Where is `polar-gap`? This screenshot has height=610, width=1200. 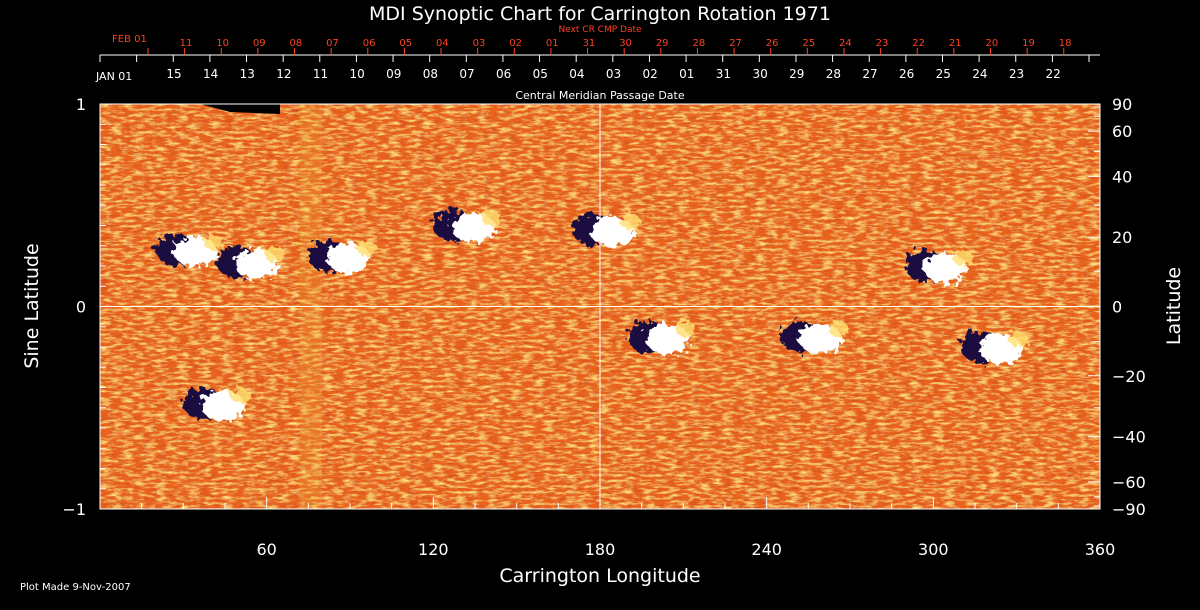 polar-gap is located at coordinates (240, 109).